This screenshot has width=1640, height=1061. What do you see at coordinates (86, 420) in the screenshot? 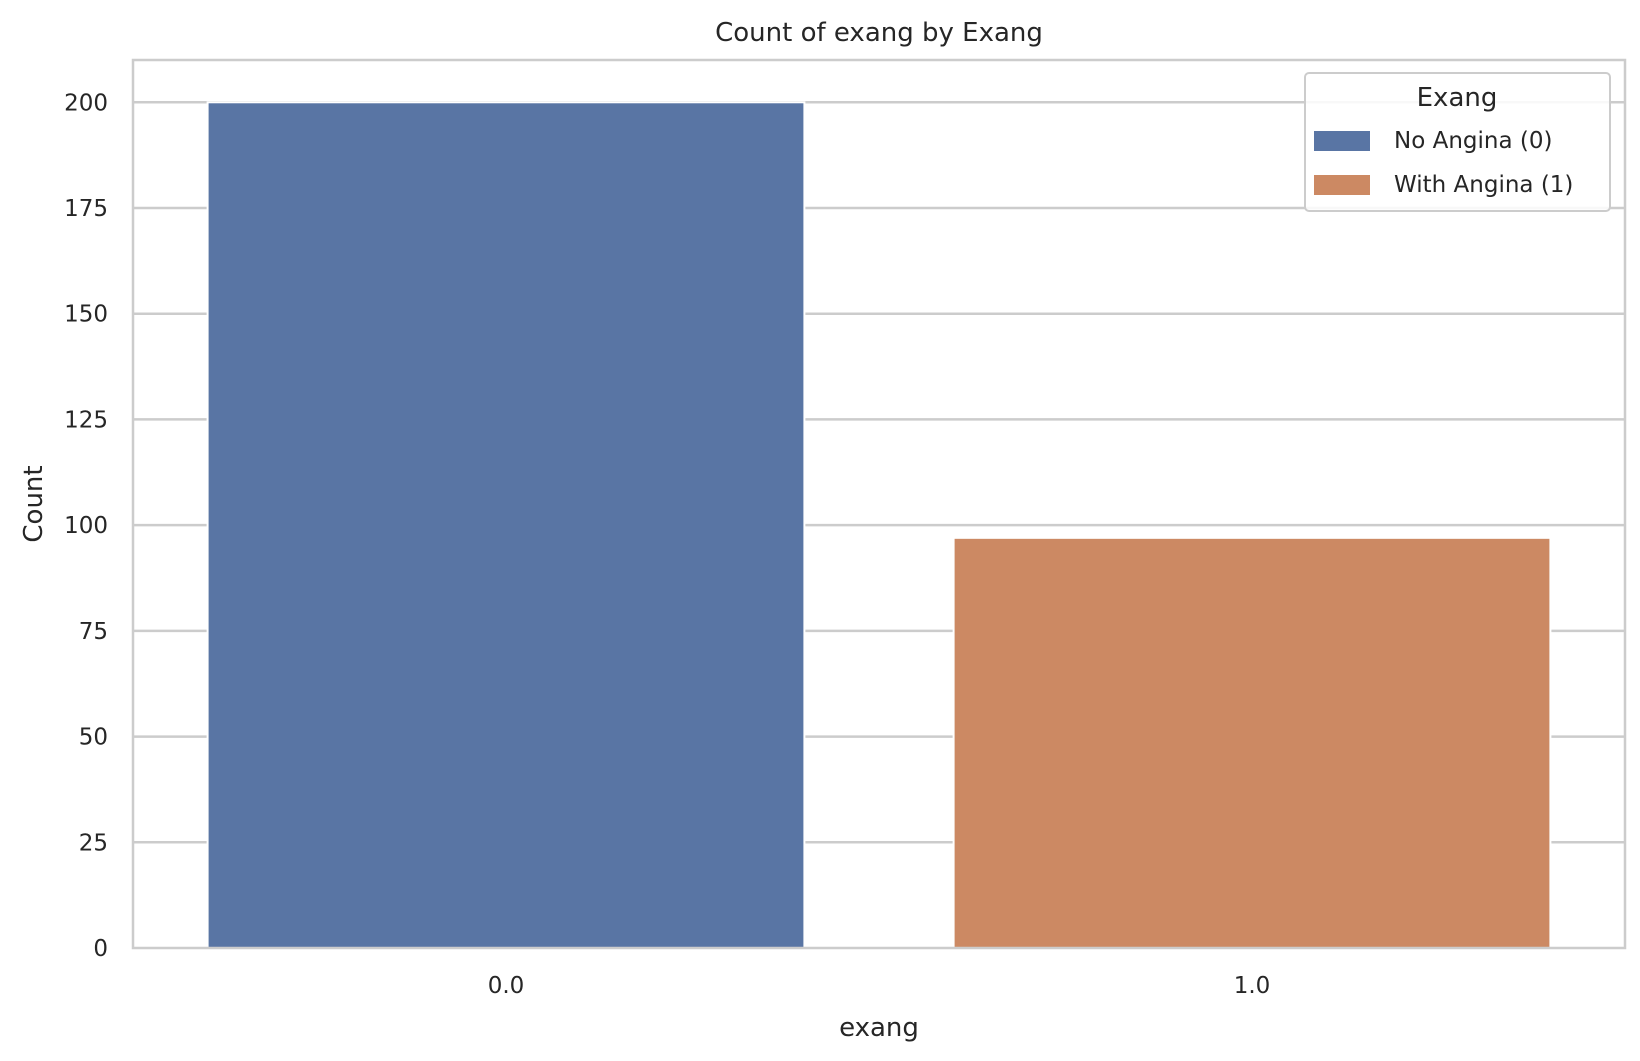
I see `y-tick-label: 125` at bounding box center [86, 420].